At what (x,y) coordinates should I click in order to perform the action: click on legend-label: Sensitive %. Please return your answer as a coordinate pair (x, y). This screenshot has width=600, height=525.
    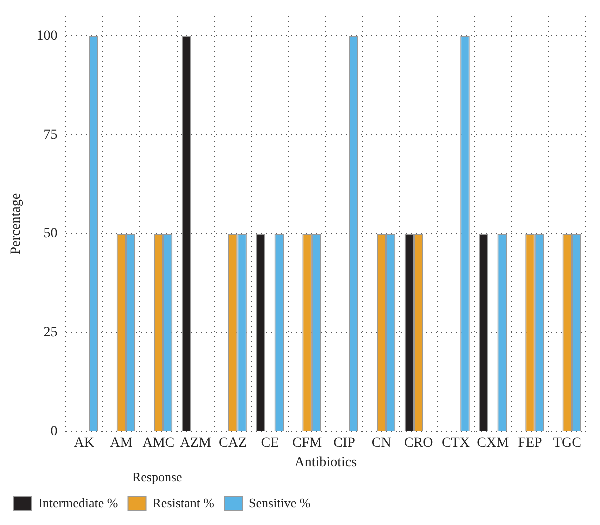
    Looking at the image, I should click on (280, 502).